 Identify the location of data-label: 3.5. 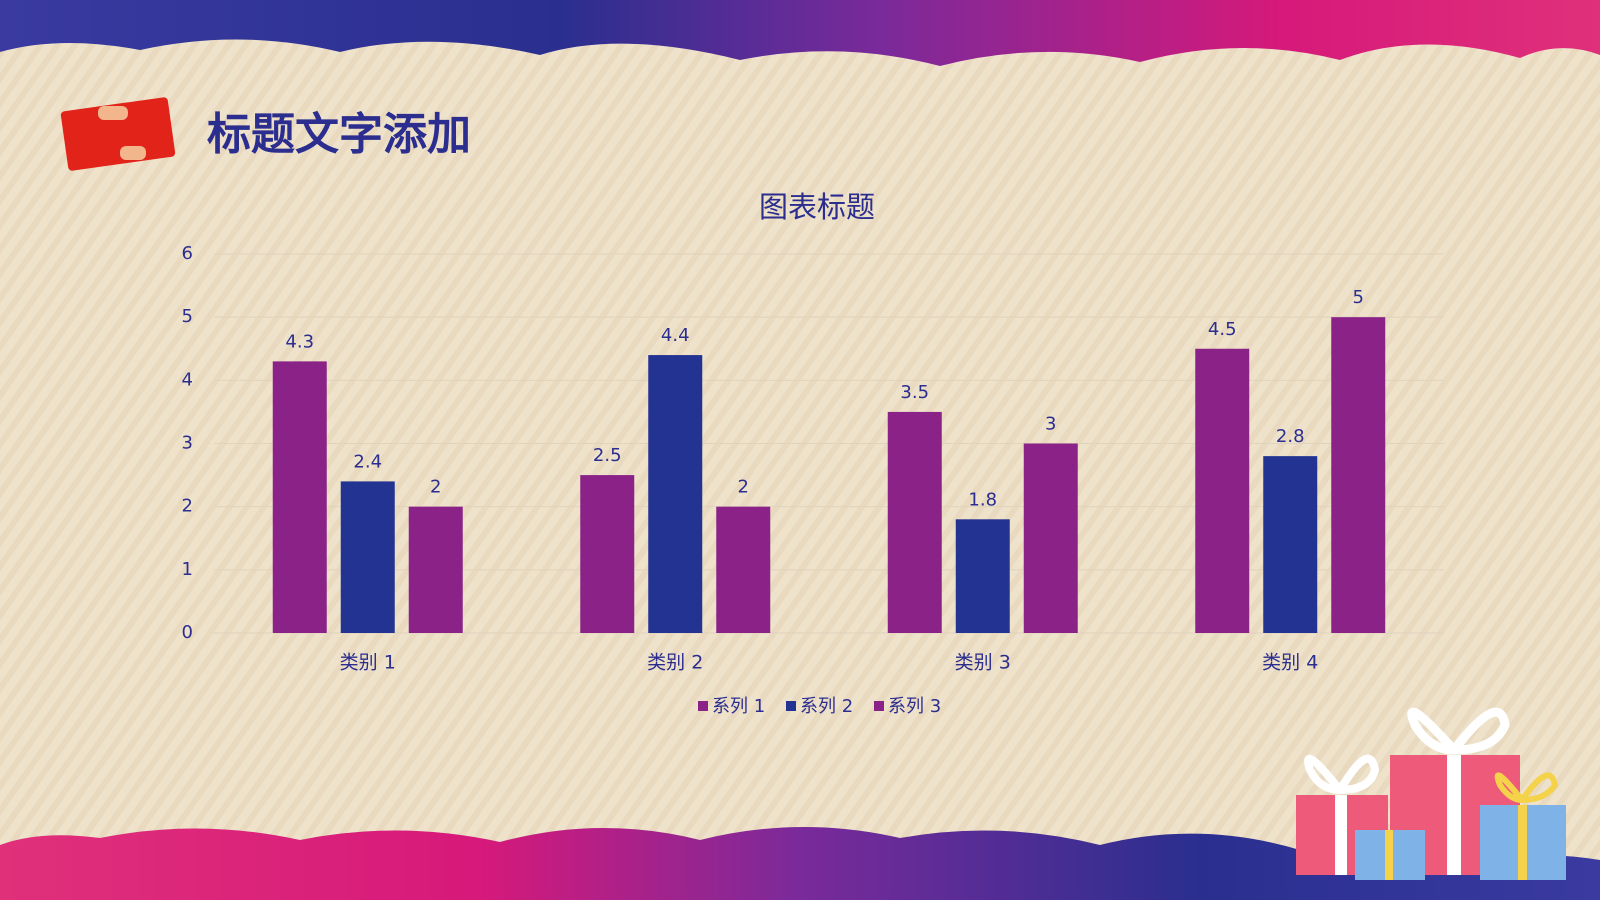
(914, 392).